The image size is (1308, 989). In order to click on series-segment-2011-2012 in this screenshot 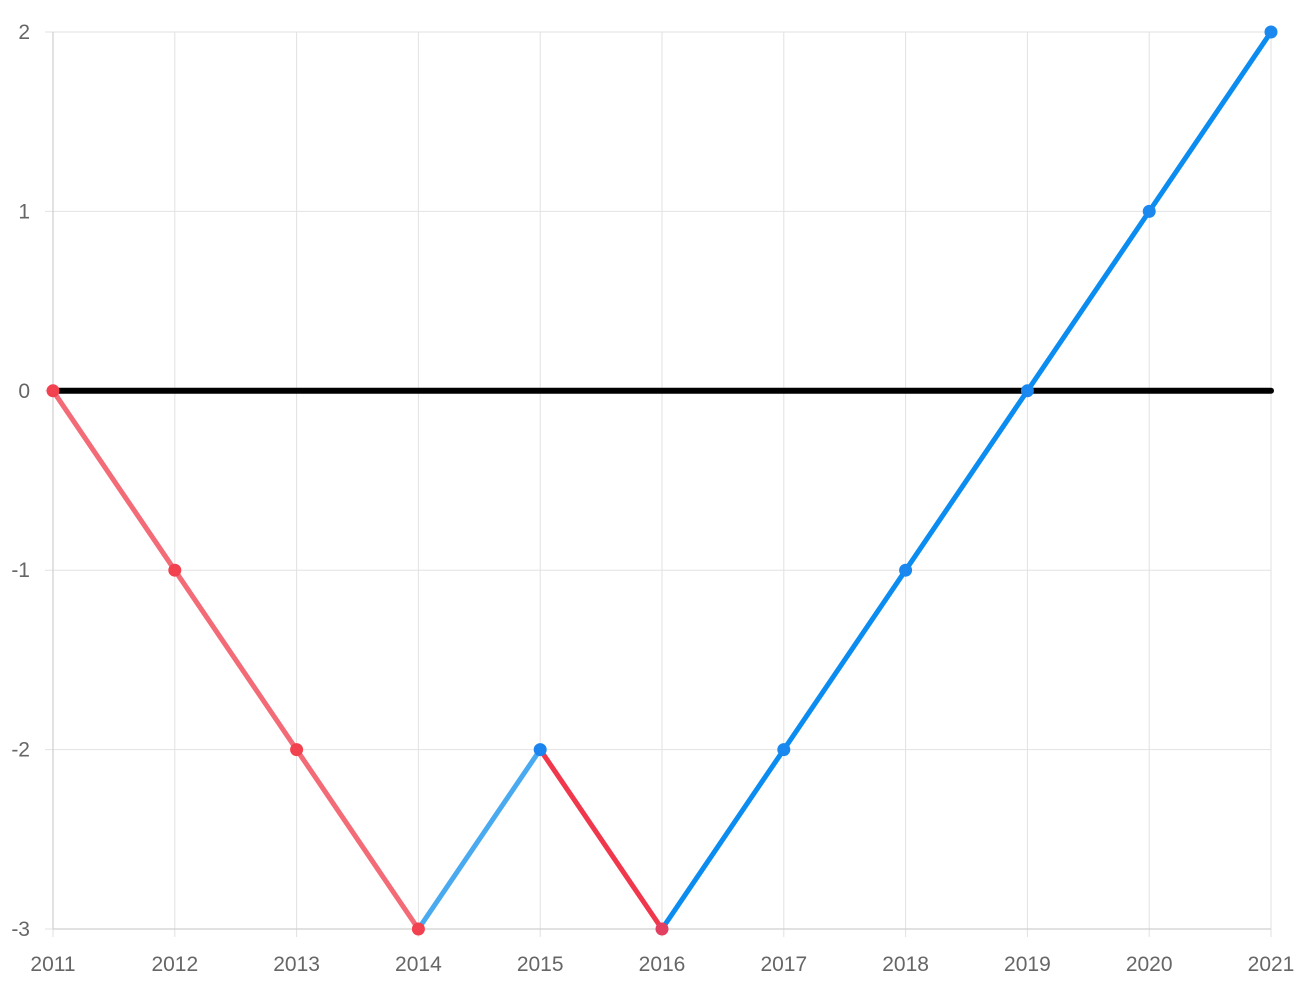, I will do `click(114, 480)`.